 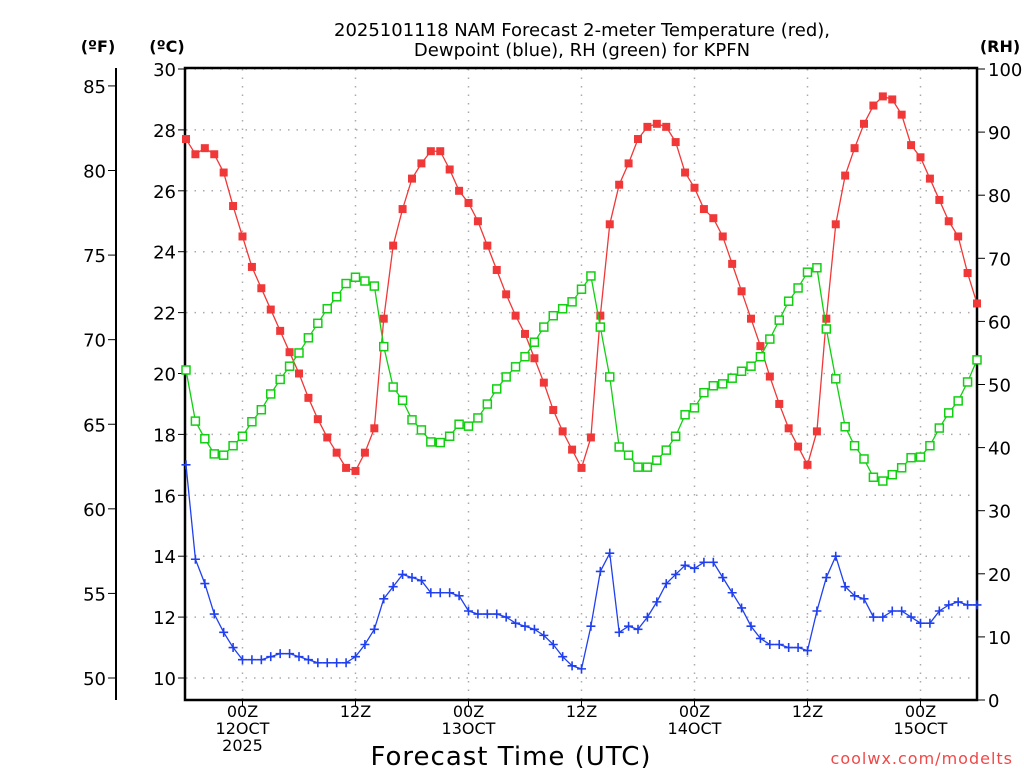 I want to click on rh-tick-label: 90, so click(x=999, y=133).